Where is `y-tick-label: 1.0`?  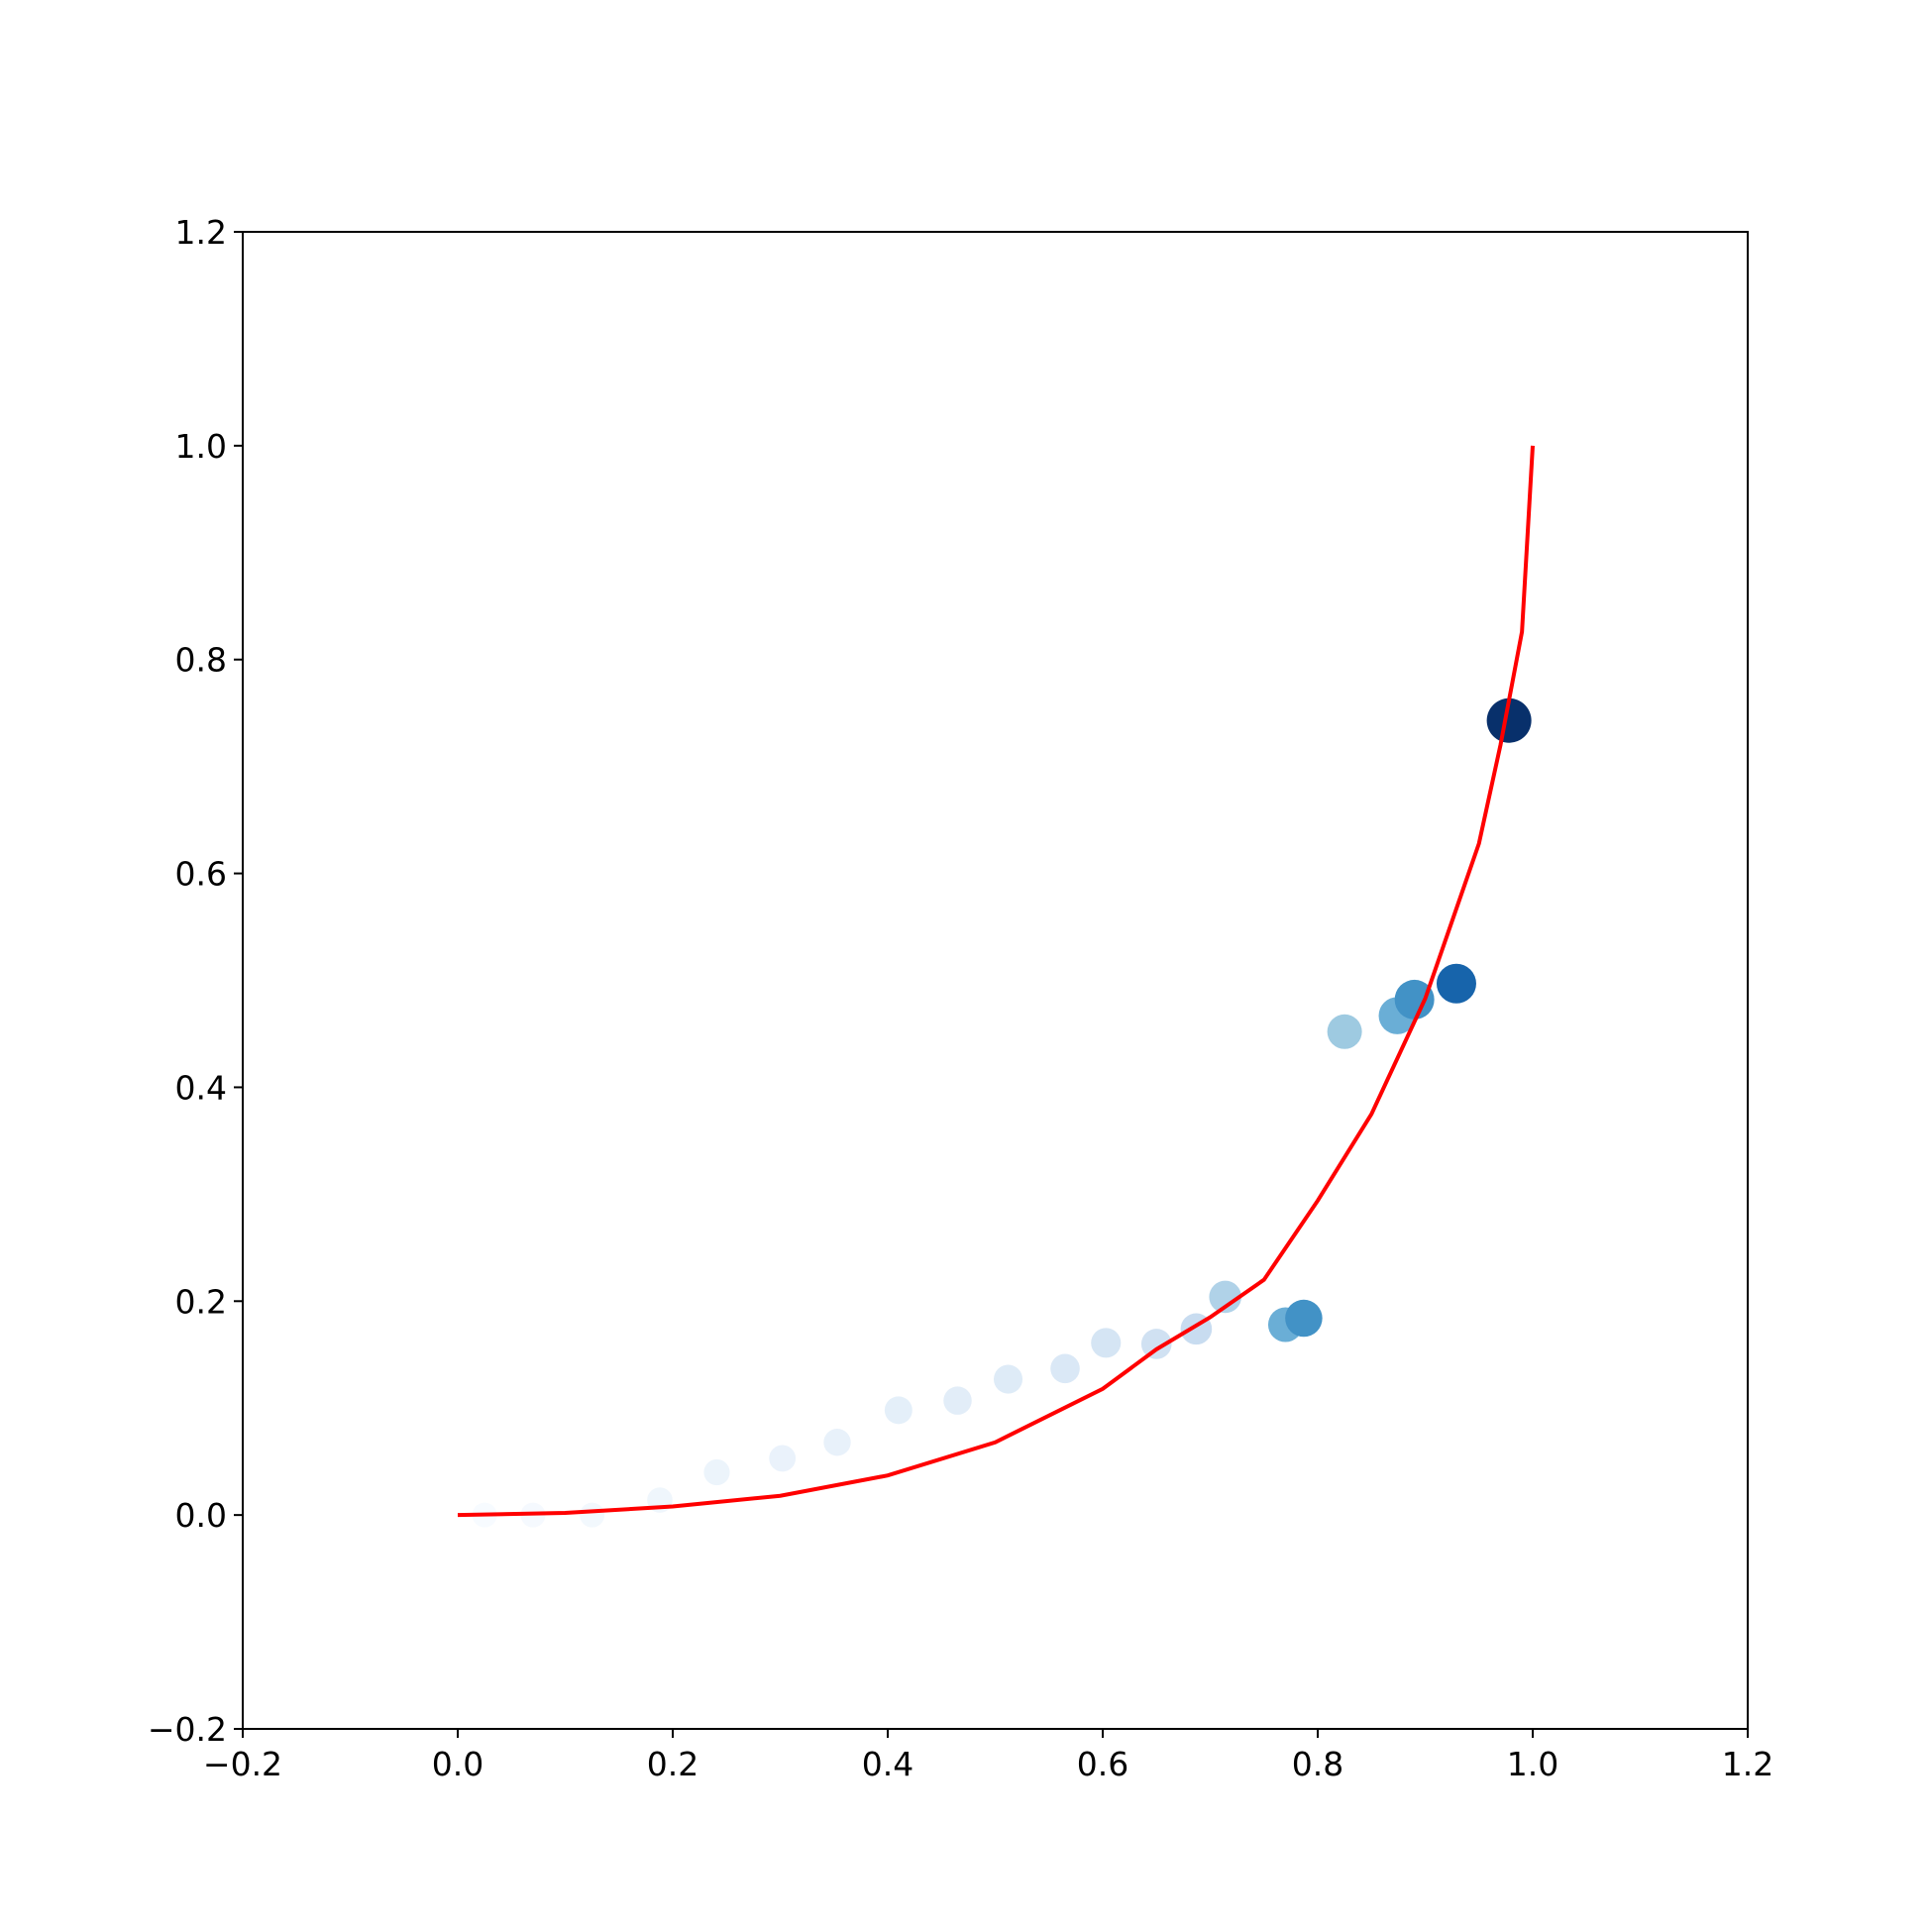
y-tick-label: 1.0 is located at coordinates (201, 446).